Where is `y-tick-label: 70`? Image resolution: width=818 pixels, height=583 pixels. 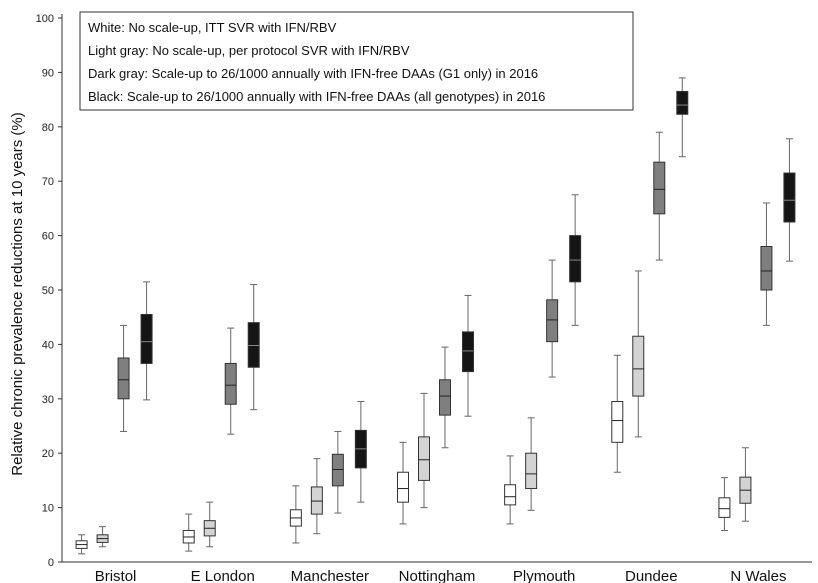 y-tick-label: 70 is located at coordinates (48, 182).